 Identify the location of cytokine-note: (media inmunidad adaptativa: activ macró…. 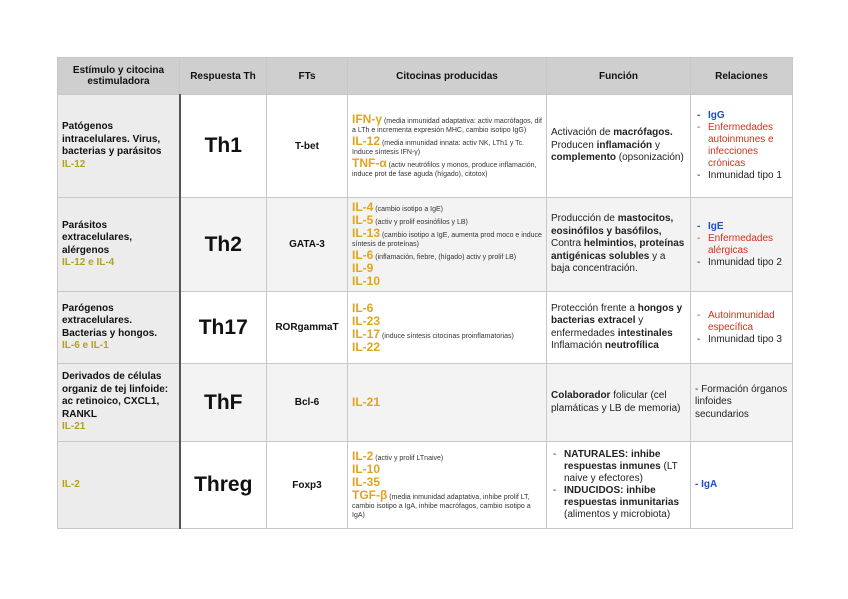
(447, 126).